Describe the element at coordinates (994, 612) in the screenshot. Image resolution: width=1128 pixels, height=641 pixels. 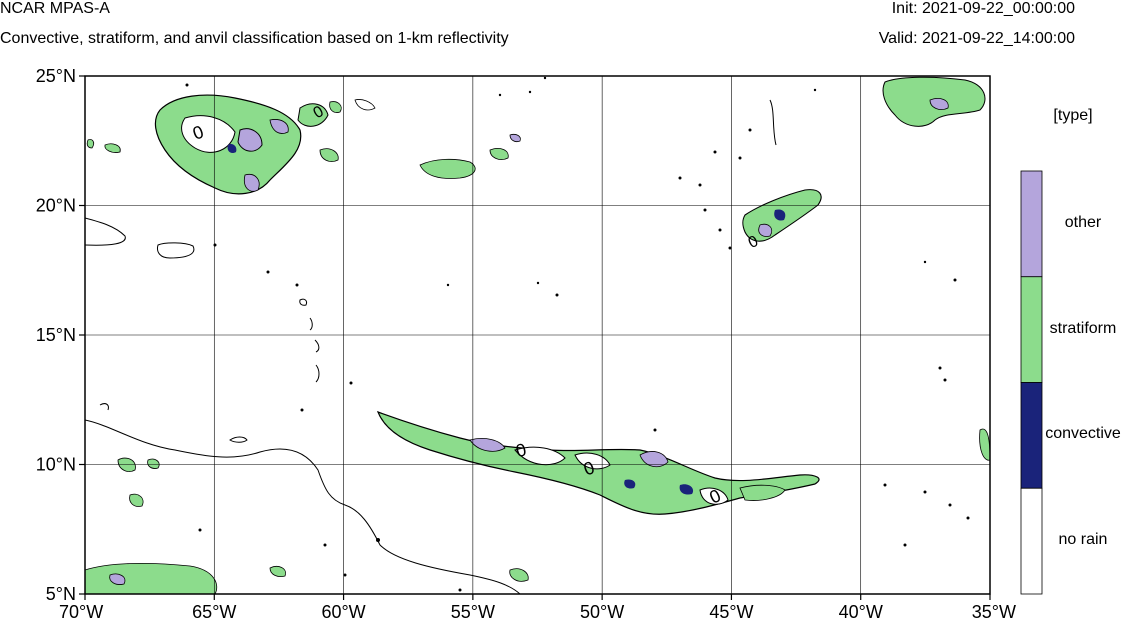
I see `lon-tick-label: 35°W` at that location.